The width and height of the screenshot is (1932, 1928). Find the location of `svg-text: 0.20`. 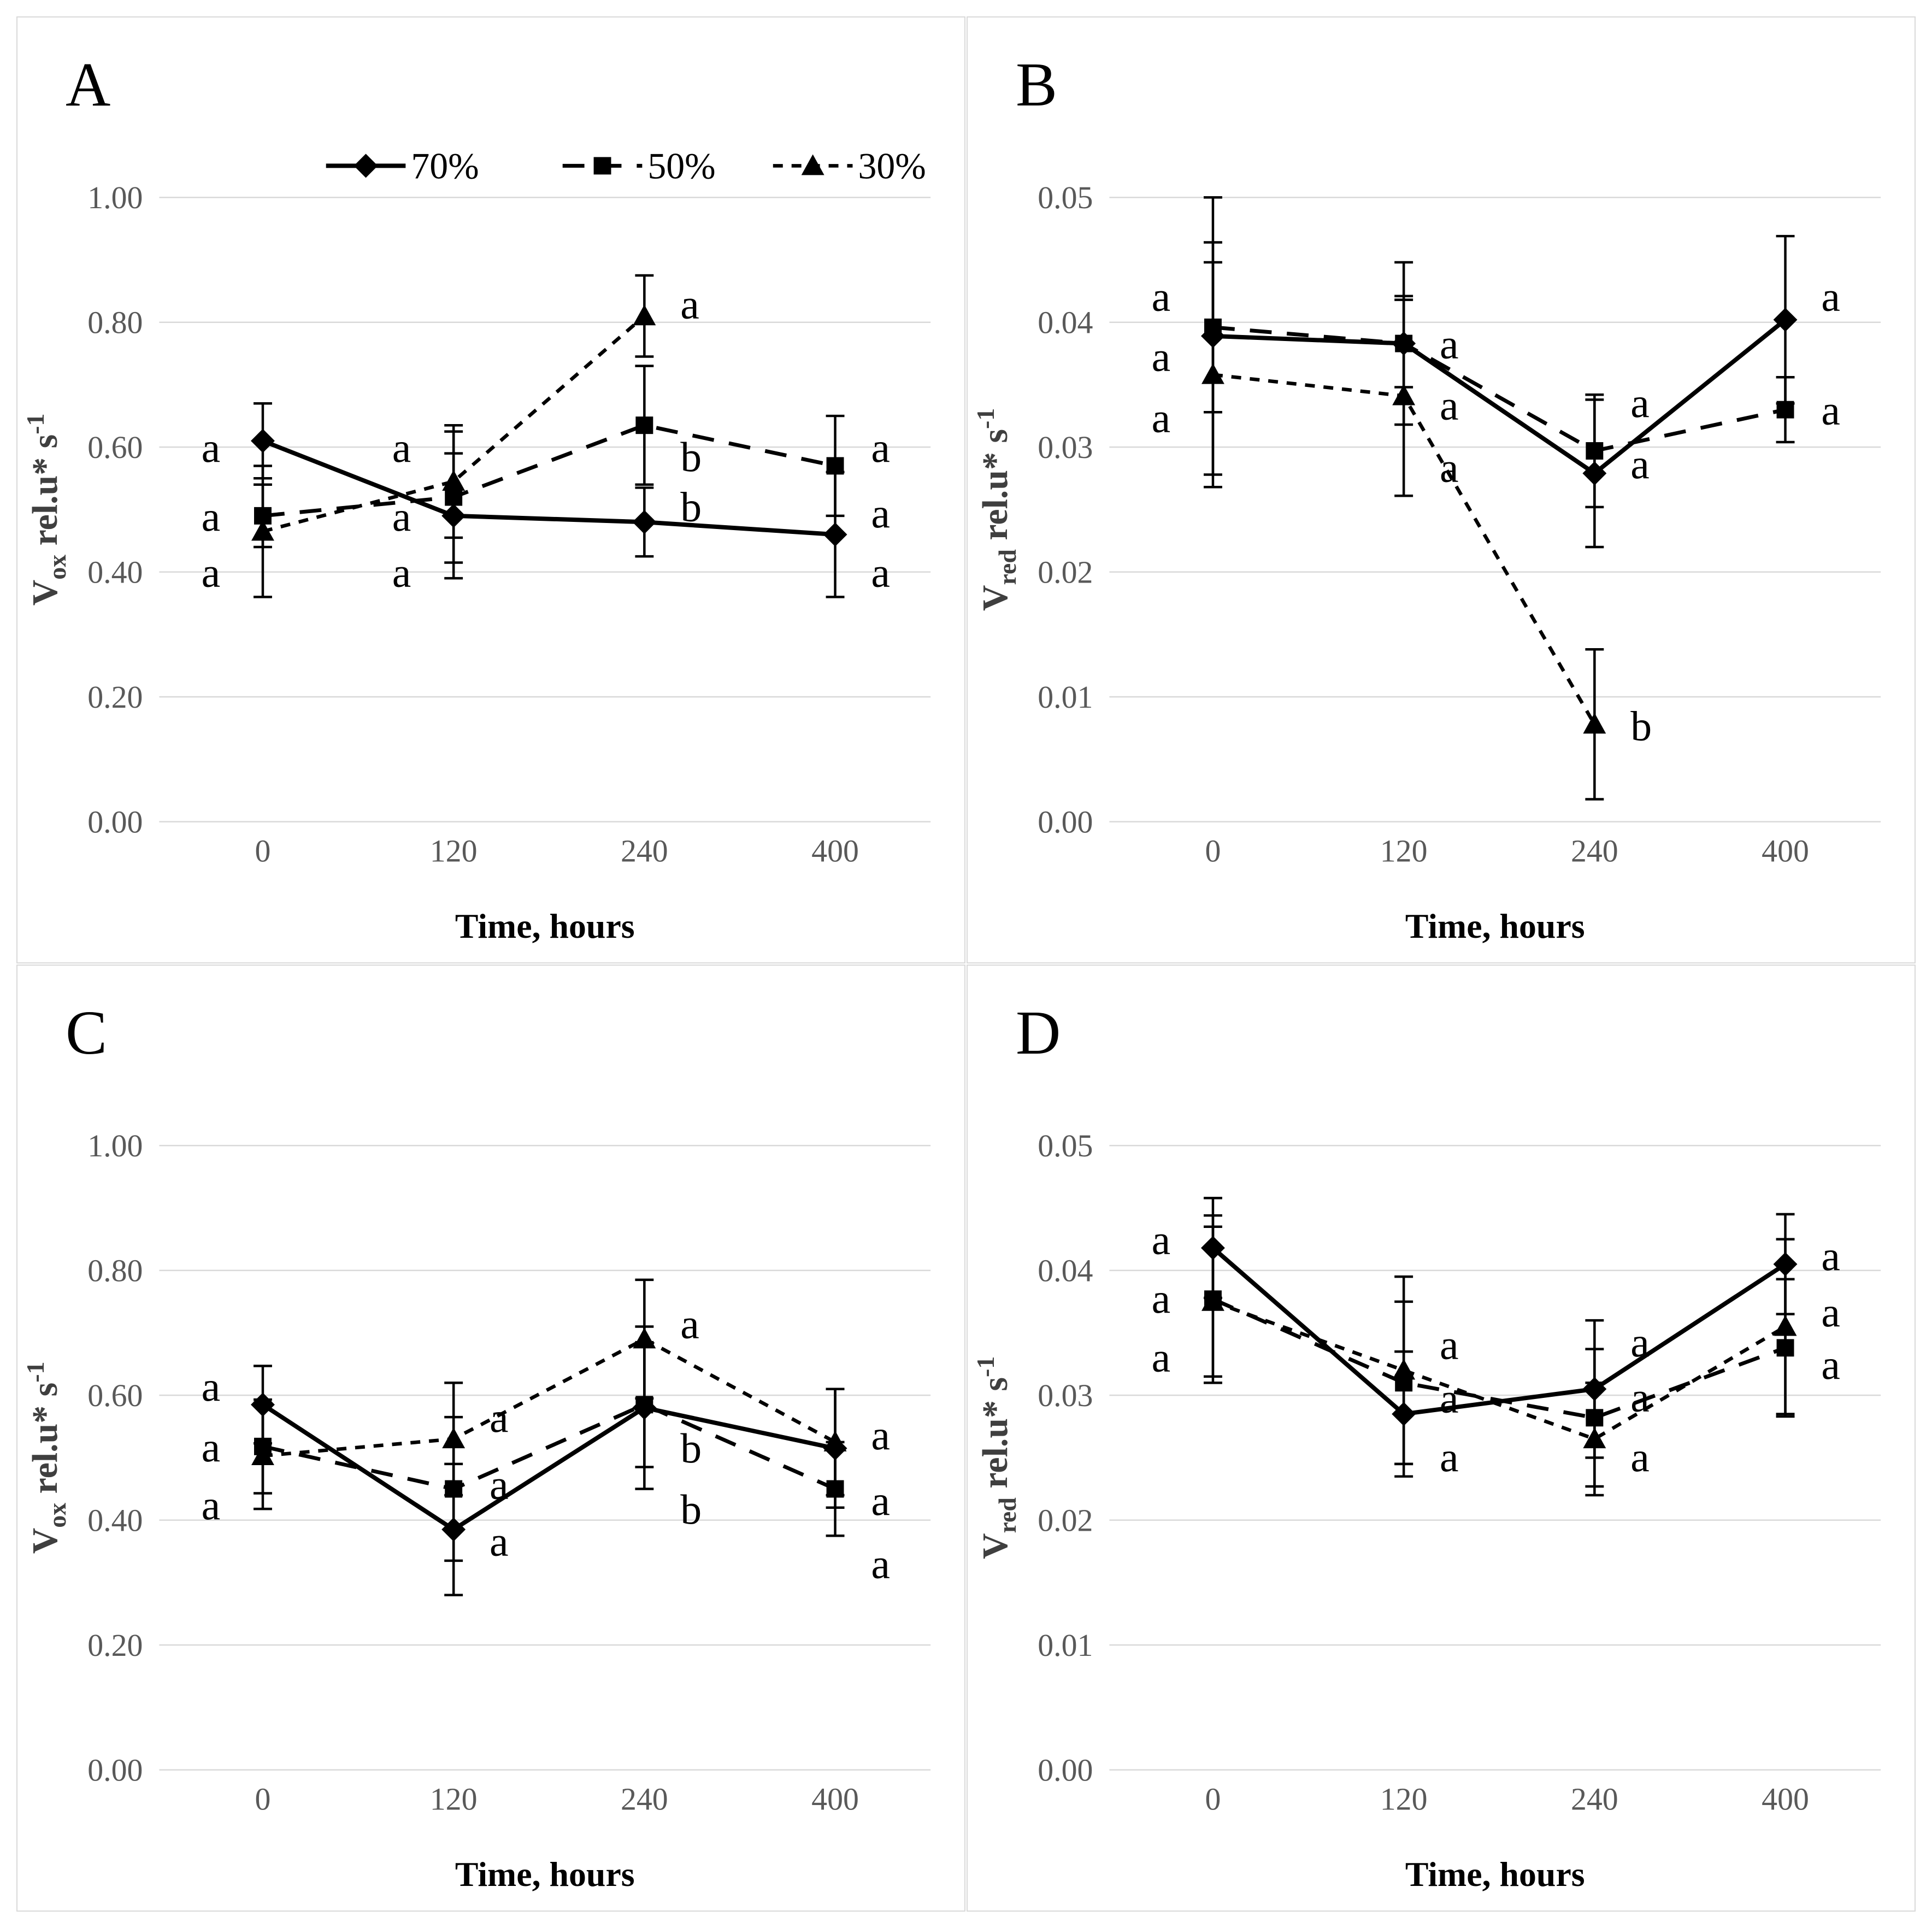

svg-text: 0.20 is located at coordinates (115, 1645).